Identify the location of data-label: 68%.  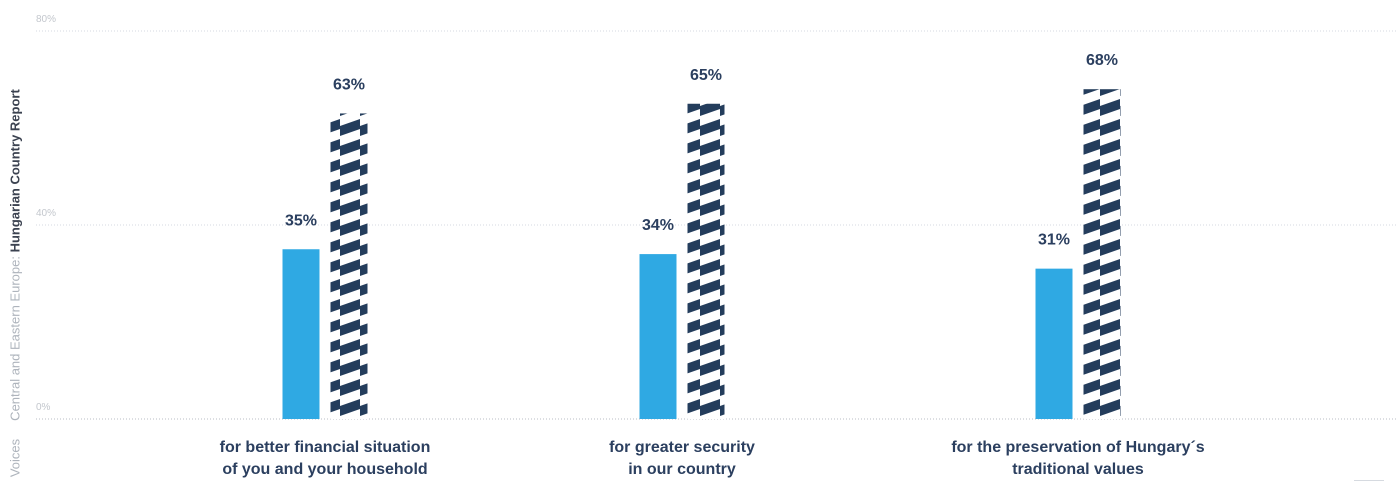
(1102, 60).